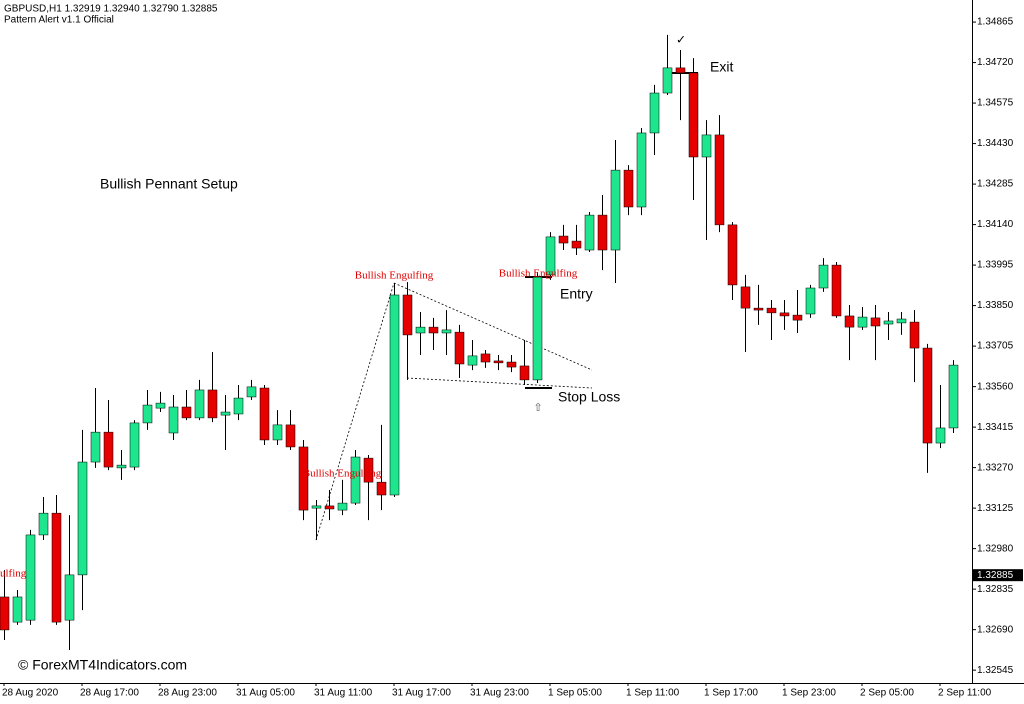  What do you see at coordinates (887, 693) in the screenshot?
I see `x-tick-label: 2 Sep 05:00` at bounding box center [887, 693].